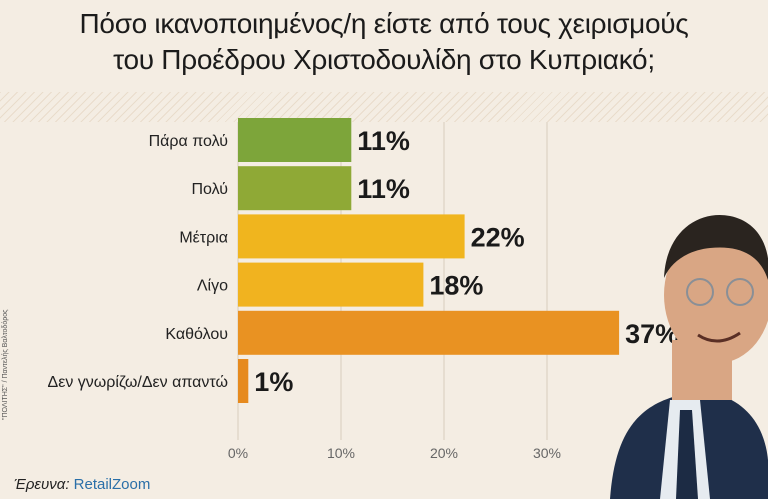  I want to click on data-label: 18%, so click(456, 286).